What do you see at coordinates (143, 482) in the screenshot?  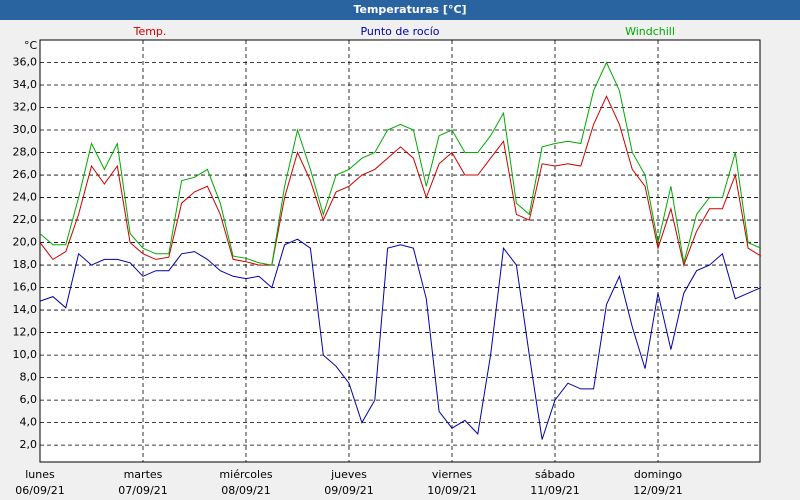 I see `x-tick-label: martes 07/09/21` at bounding box center [143, 482].